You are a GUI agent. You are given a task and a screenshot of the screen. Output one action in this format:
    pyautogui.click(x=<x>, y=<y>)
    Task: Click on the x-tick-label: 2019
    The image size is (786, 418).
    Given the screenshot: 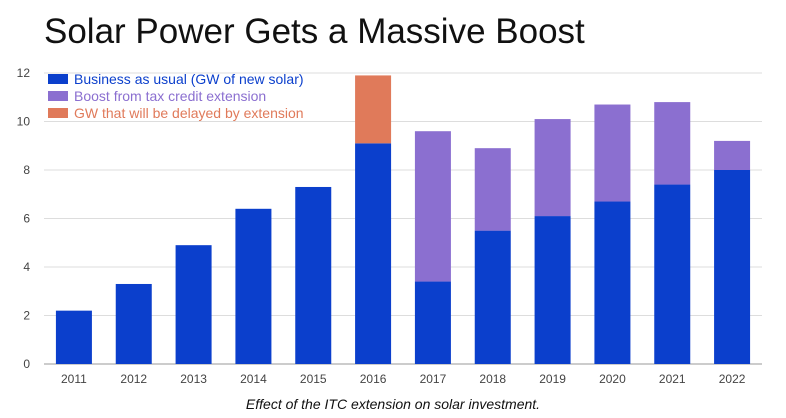 What is the action you would take?
    pyautogui.click(x=552, y=379)
    